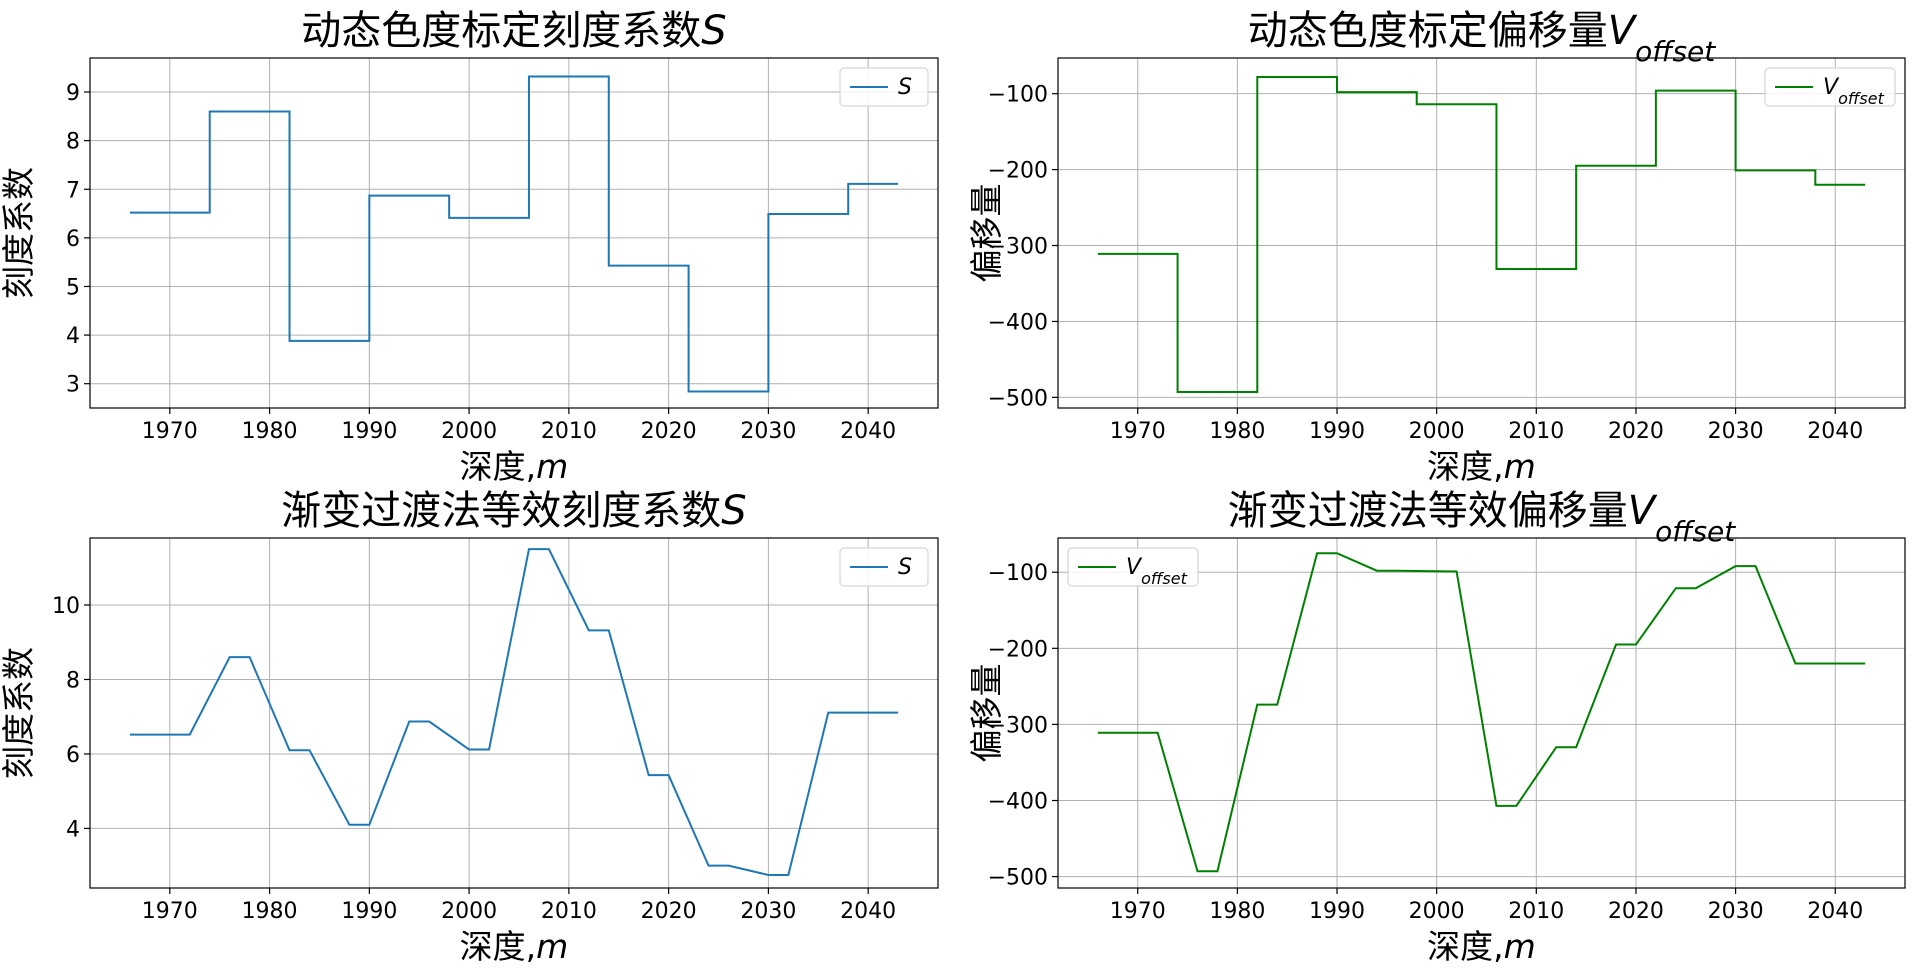  What do you see at coordinates (73, 190) in the screenshot?
I see `y-tick-label: 7` at bounding box center [73, 190].